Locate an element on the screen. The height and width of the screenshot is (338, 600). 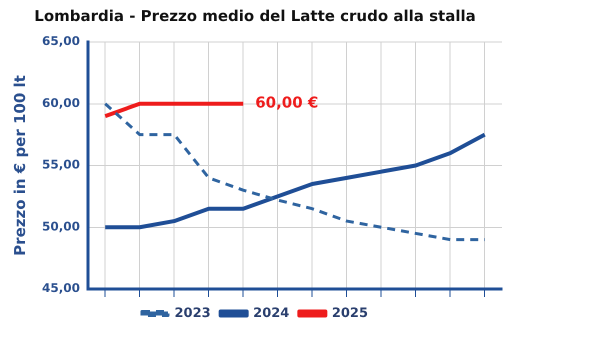
y-axis-title: Prezzo in € per 100 lt is located at coordinates (19, 165).